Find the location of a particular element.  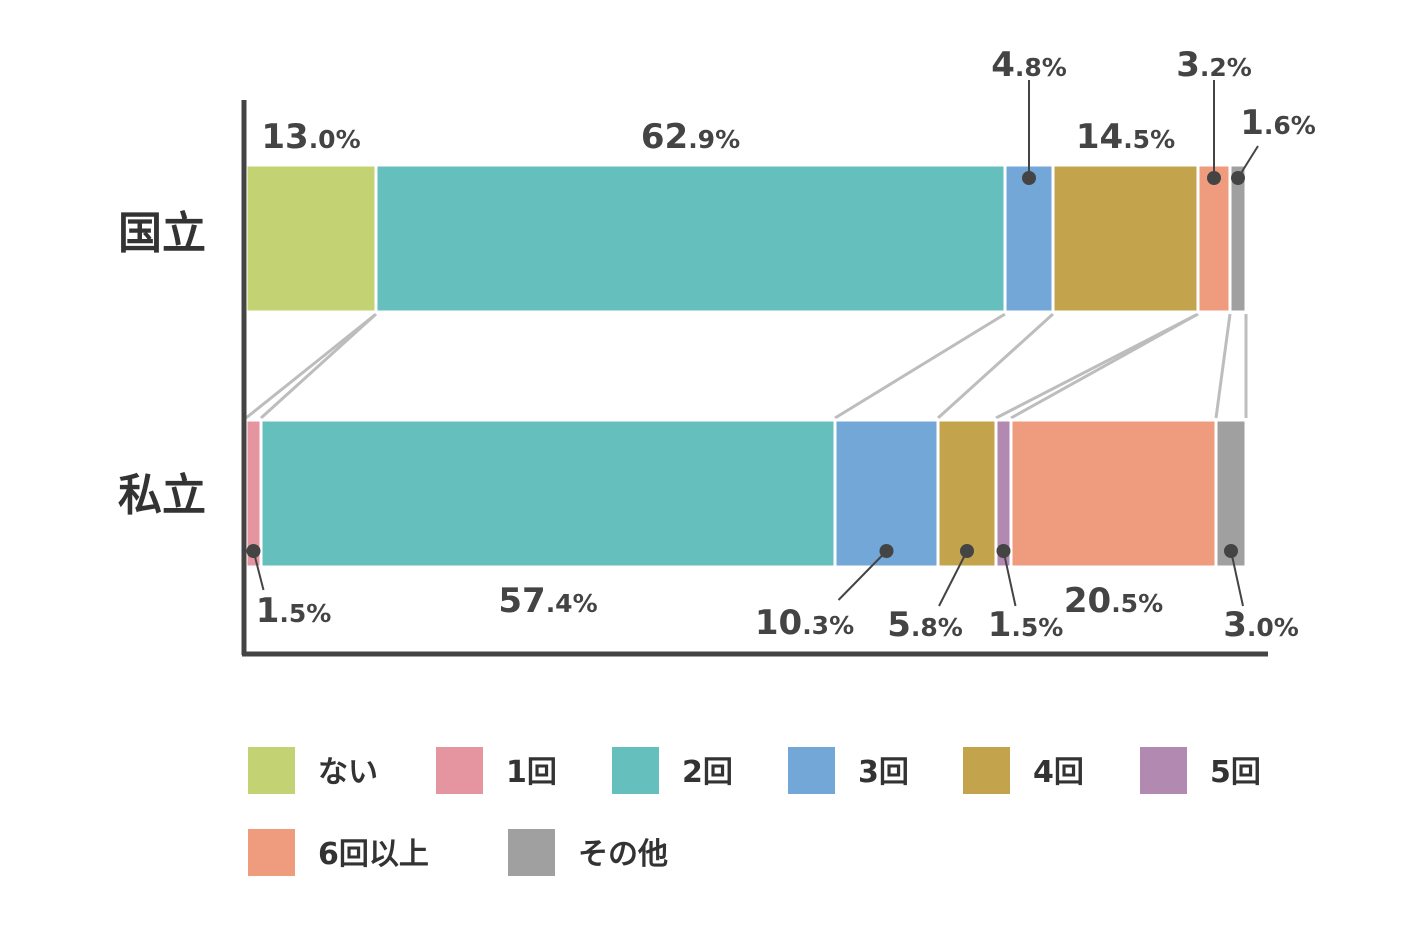

legend-label-2: 2回 is located at coordinates (707, 772).